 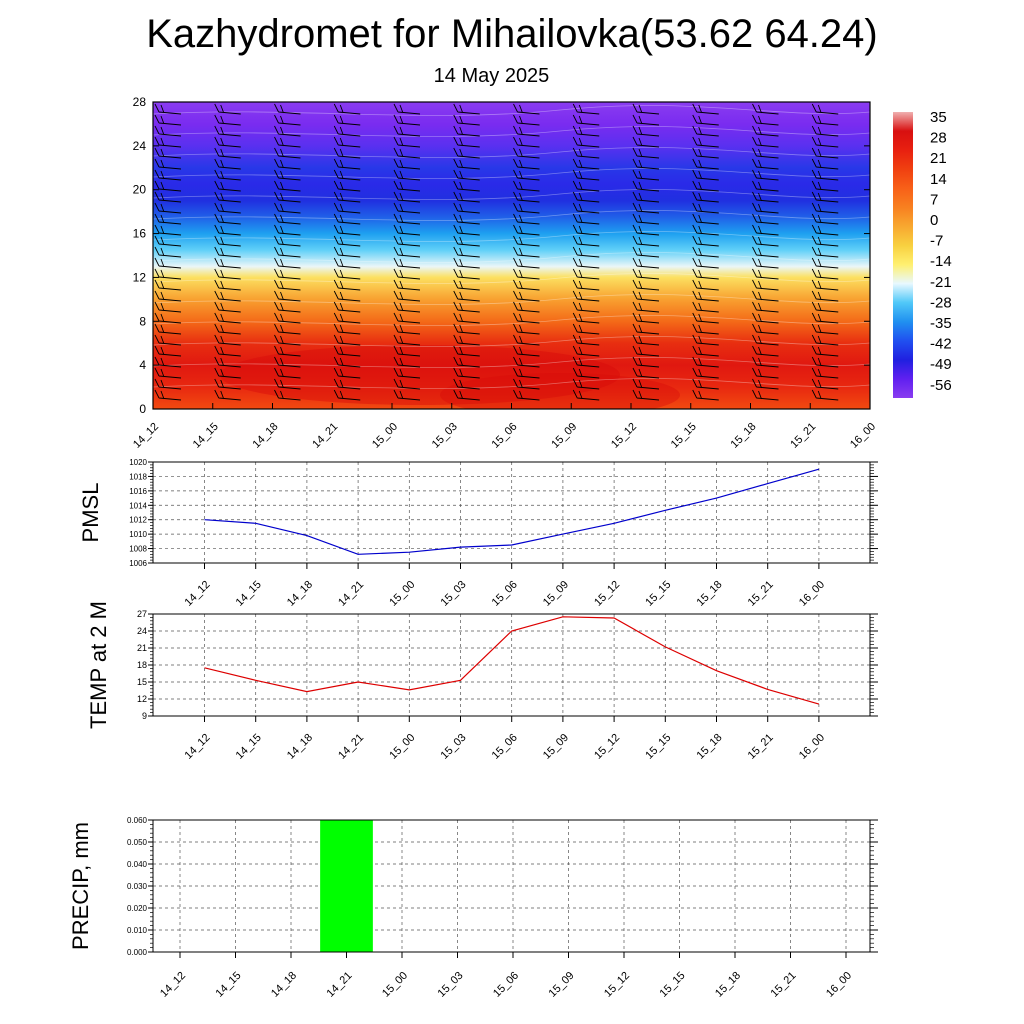 What do you see at coordinates (340, 985) in the screenshot?
I see `x-tick-label: 14_21` at bounding box center [340, 985].